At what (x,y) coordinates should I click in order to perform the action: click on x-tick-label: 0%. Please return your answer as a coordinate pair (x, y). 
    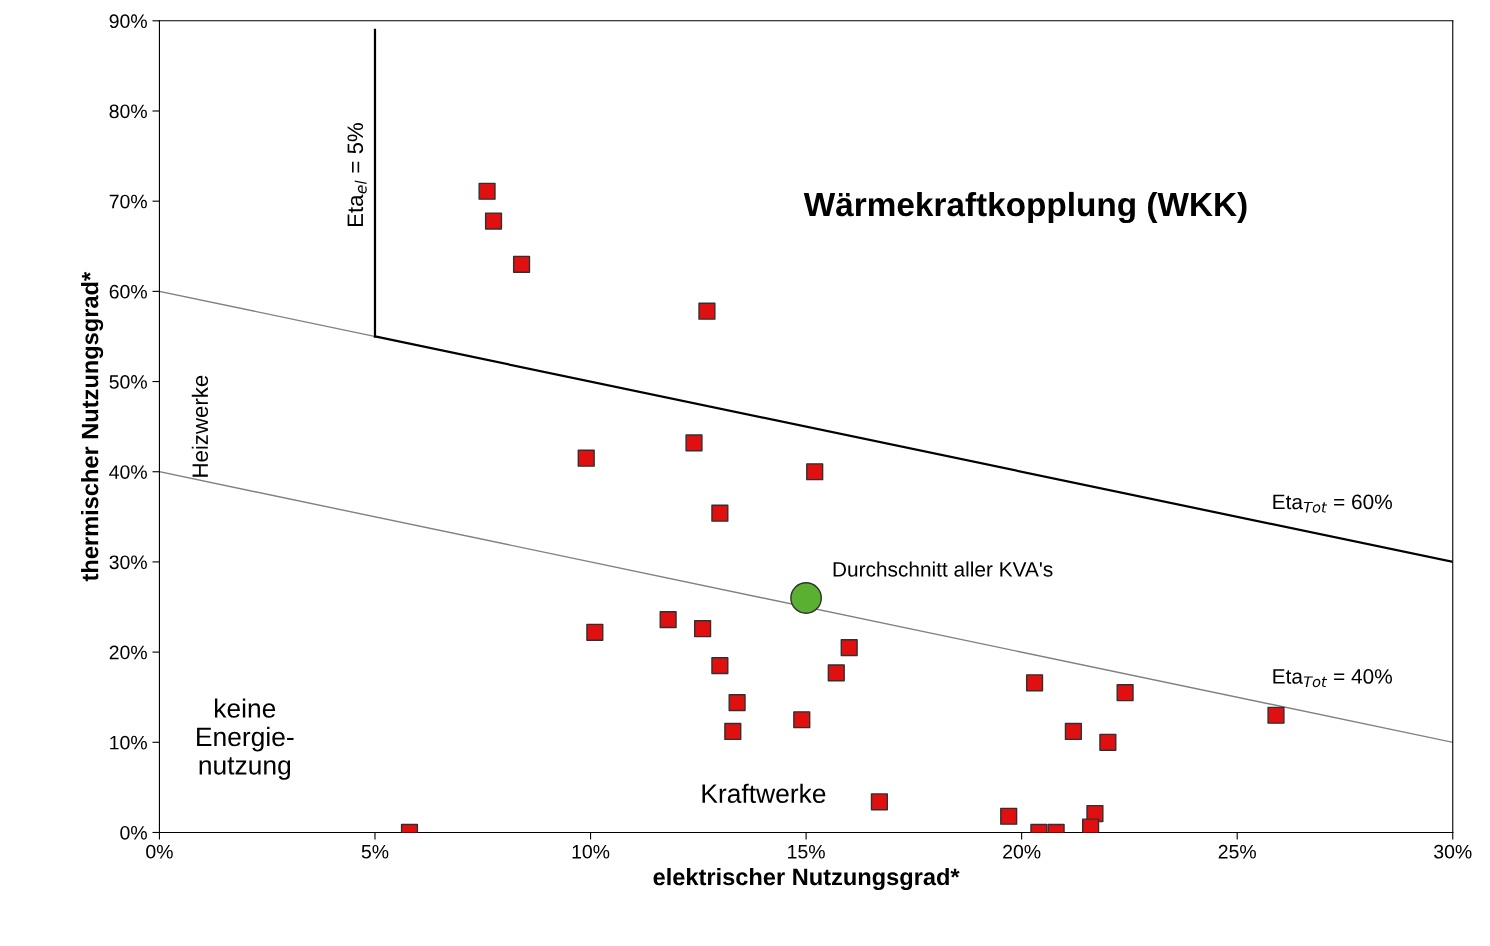
    Looking at the image, I should click on (159, 851).